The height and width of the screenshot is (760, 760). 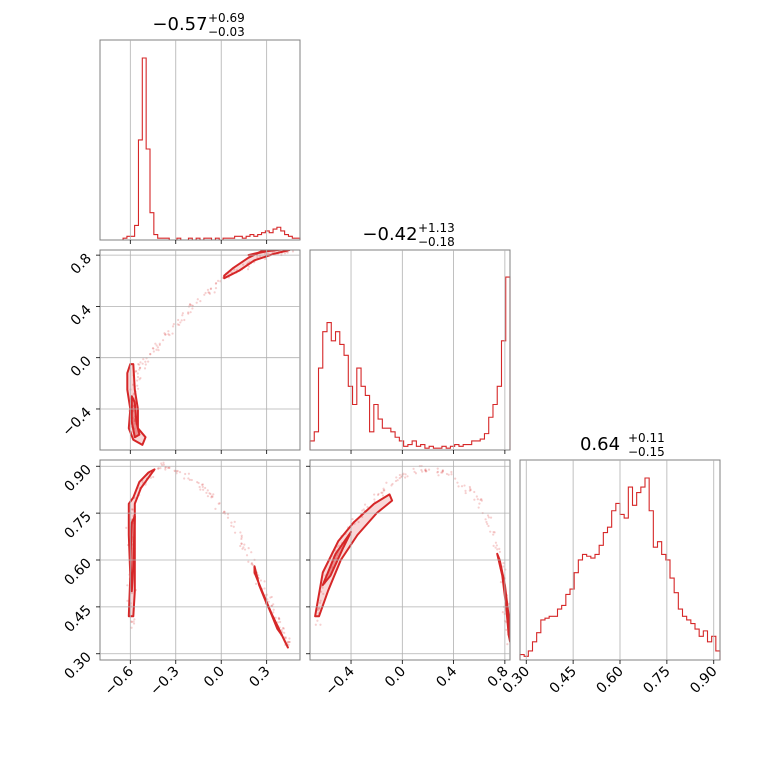 I want to click on y-tick-label: 0.4, so click(x=81, y=315).